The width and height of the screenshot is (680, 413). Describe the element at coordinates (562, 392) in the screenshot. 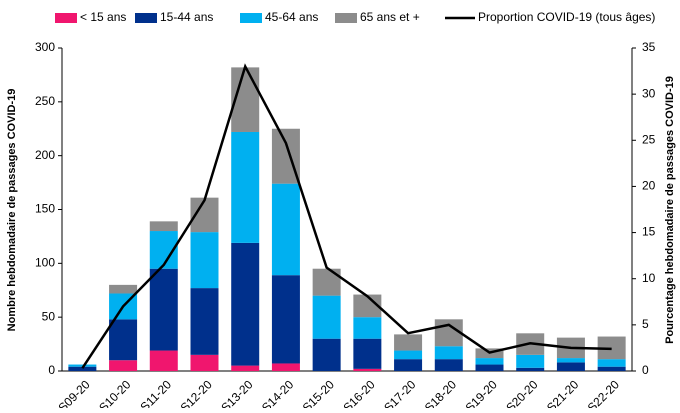

I see `x-tick-label: S21-20` at that location.